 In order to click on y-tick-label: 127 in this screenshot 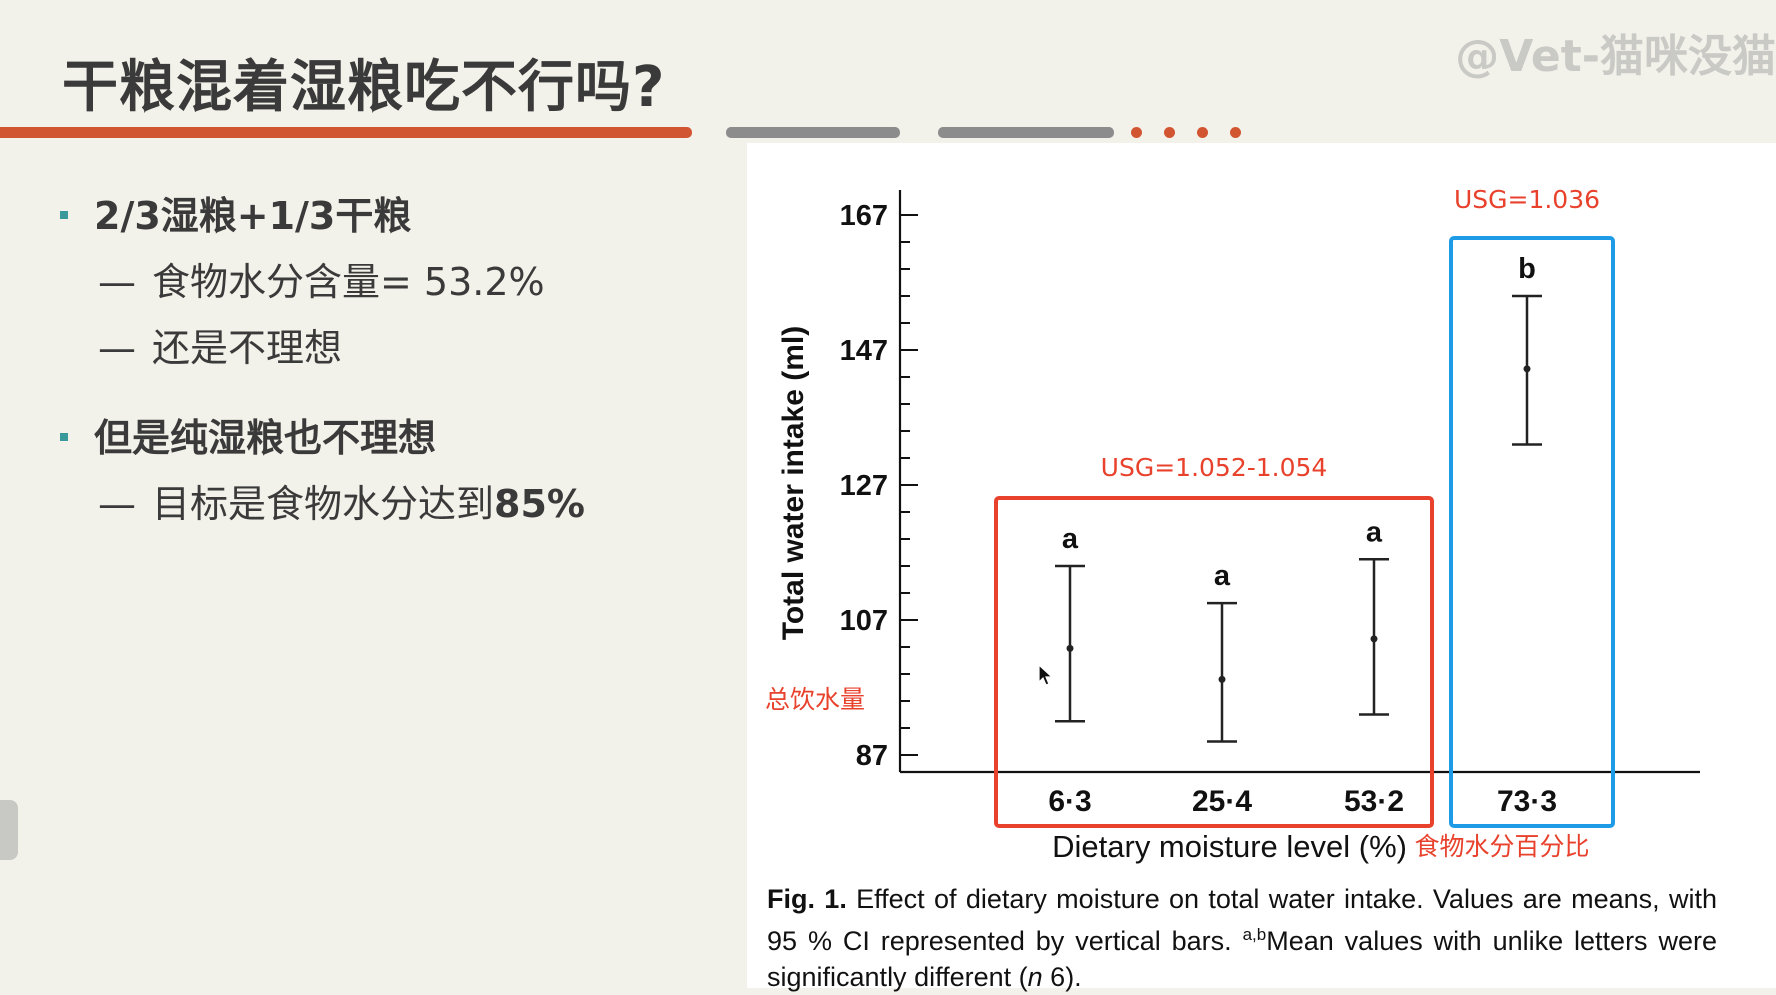, I will do `click(864, 486)`.